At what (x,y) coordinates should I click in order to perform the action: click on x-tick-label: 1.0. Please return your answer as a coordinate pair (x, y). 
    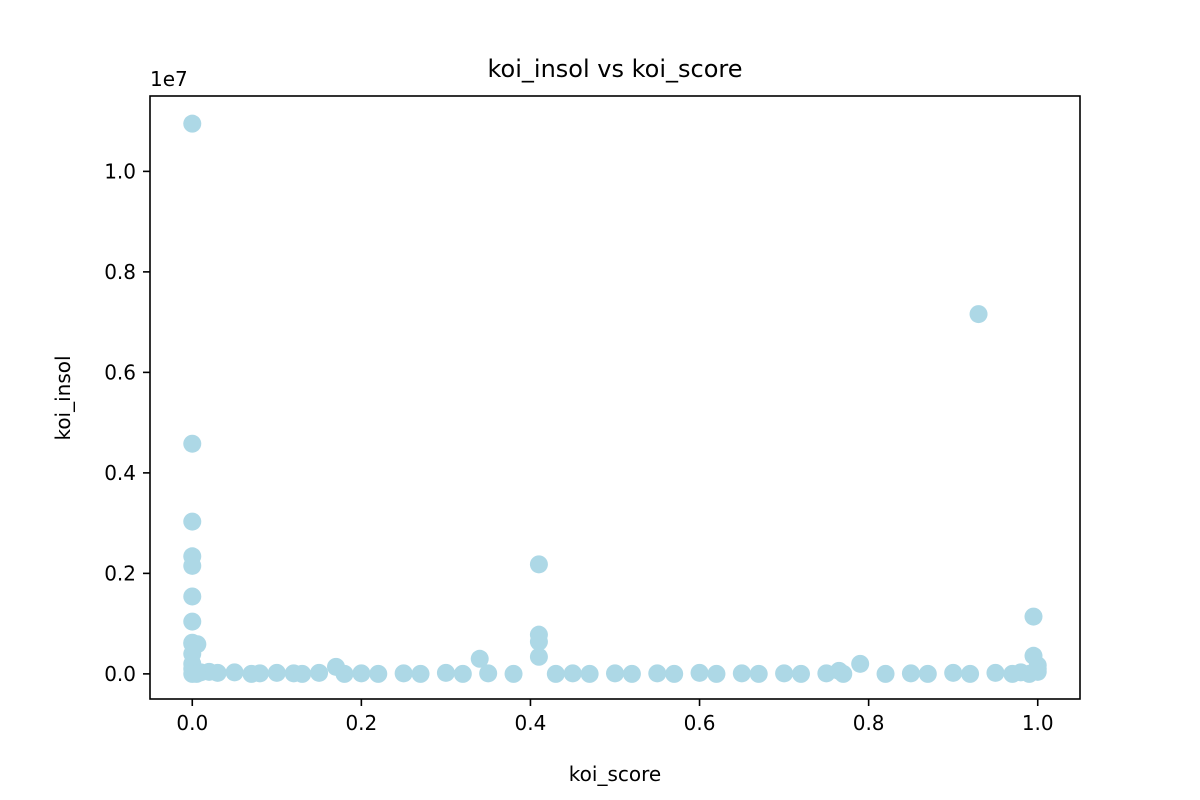
    Looking at the image, I should click on (1038, 723).